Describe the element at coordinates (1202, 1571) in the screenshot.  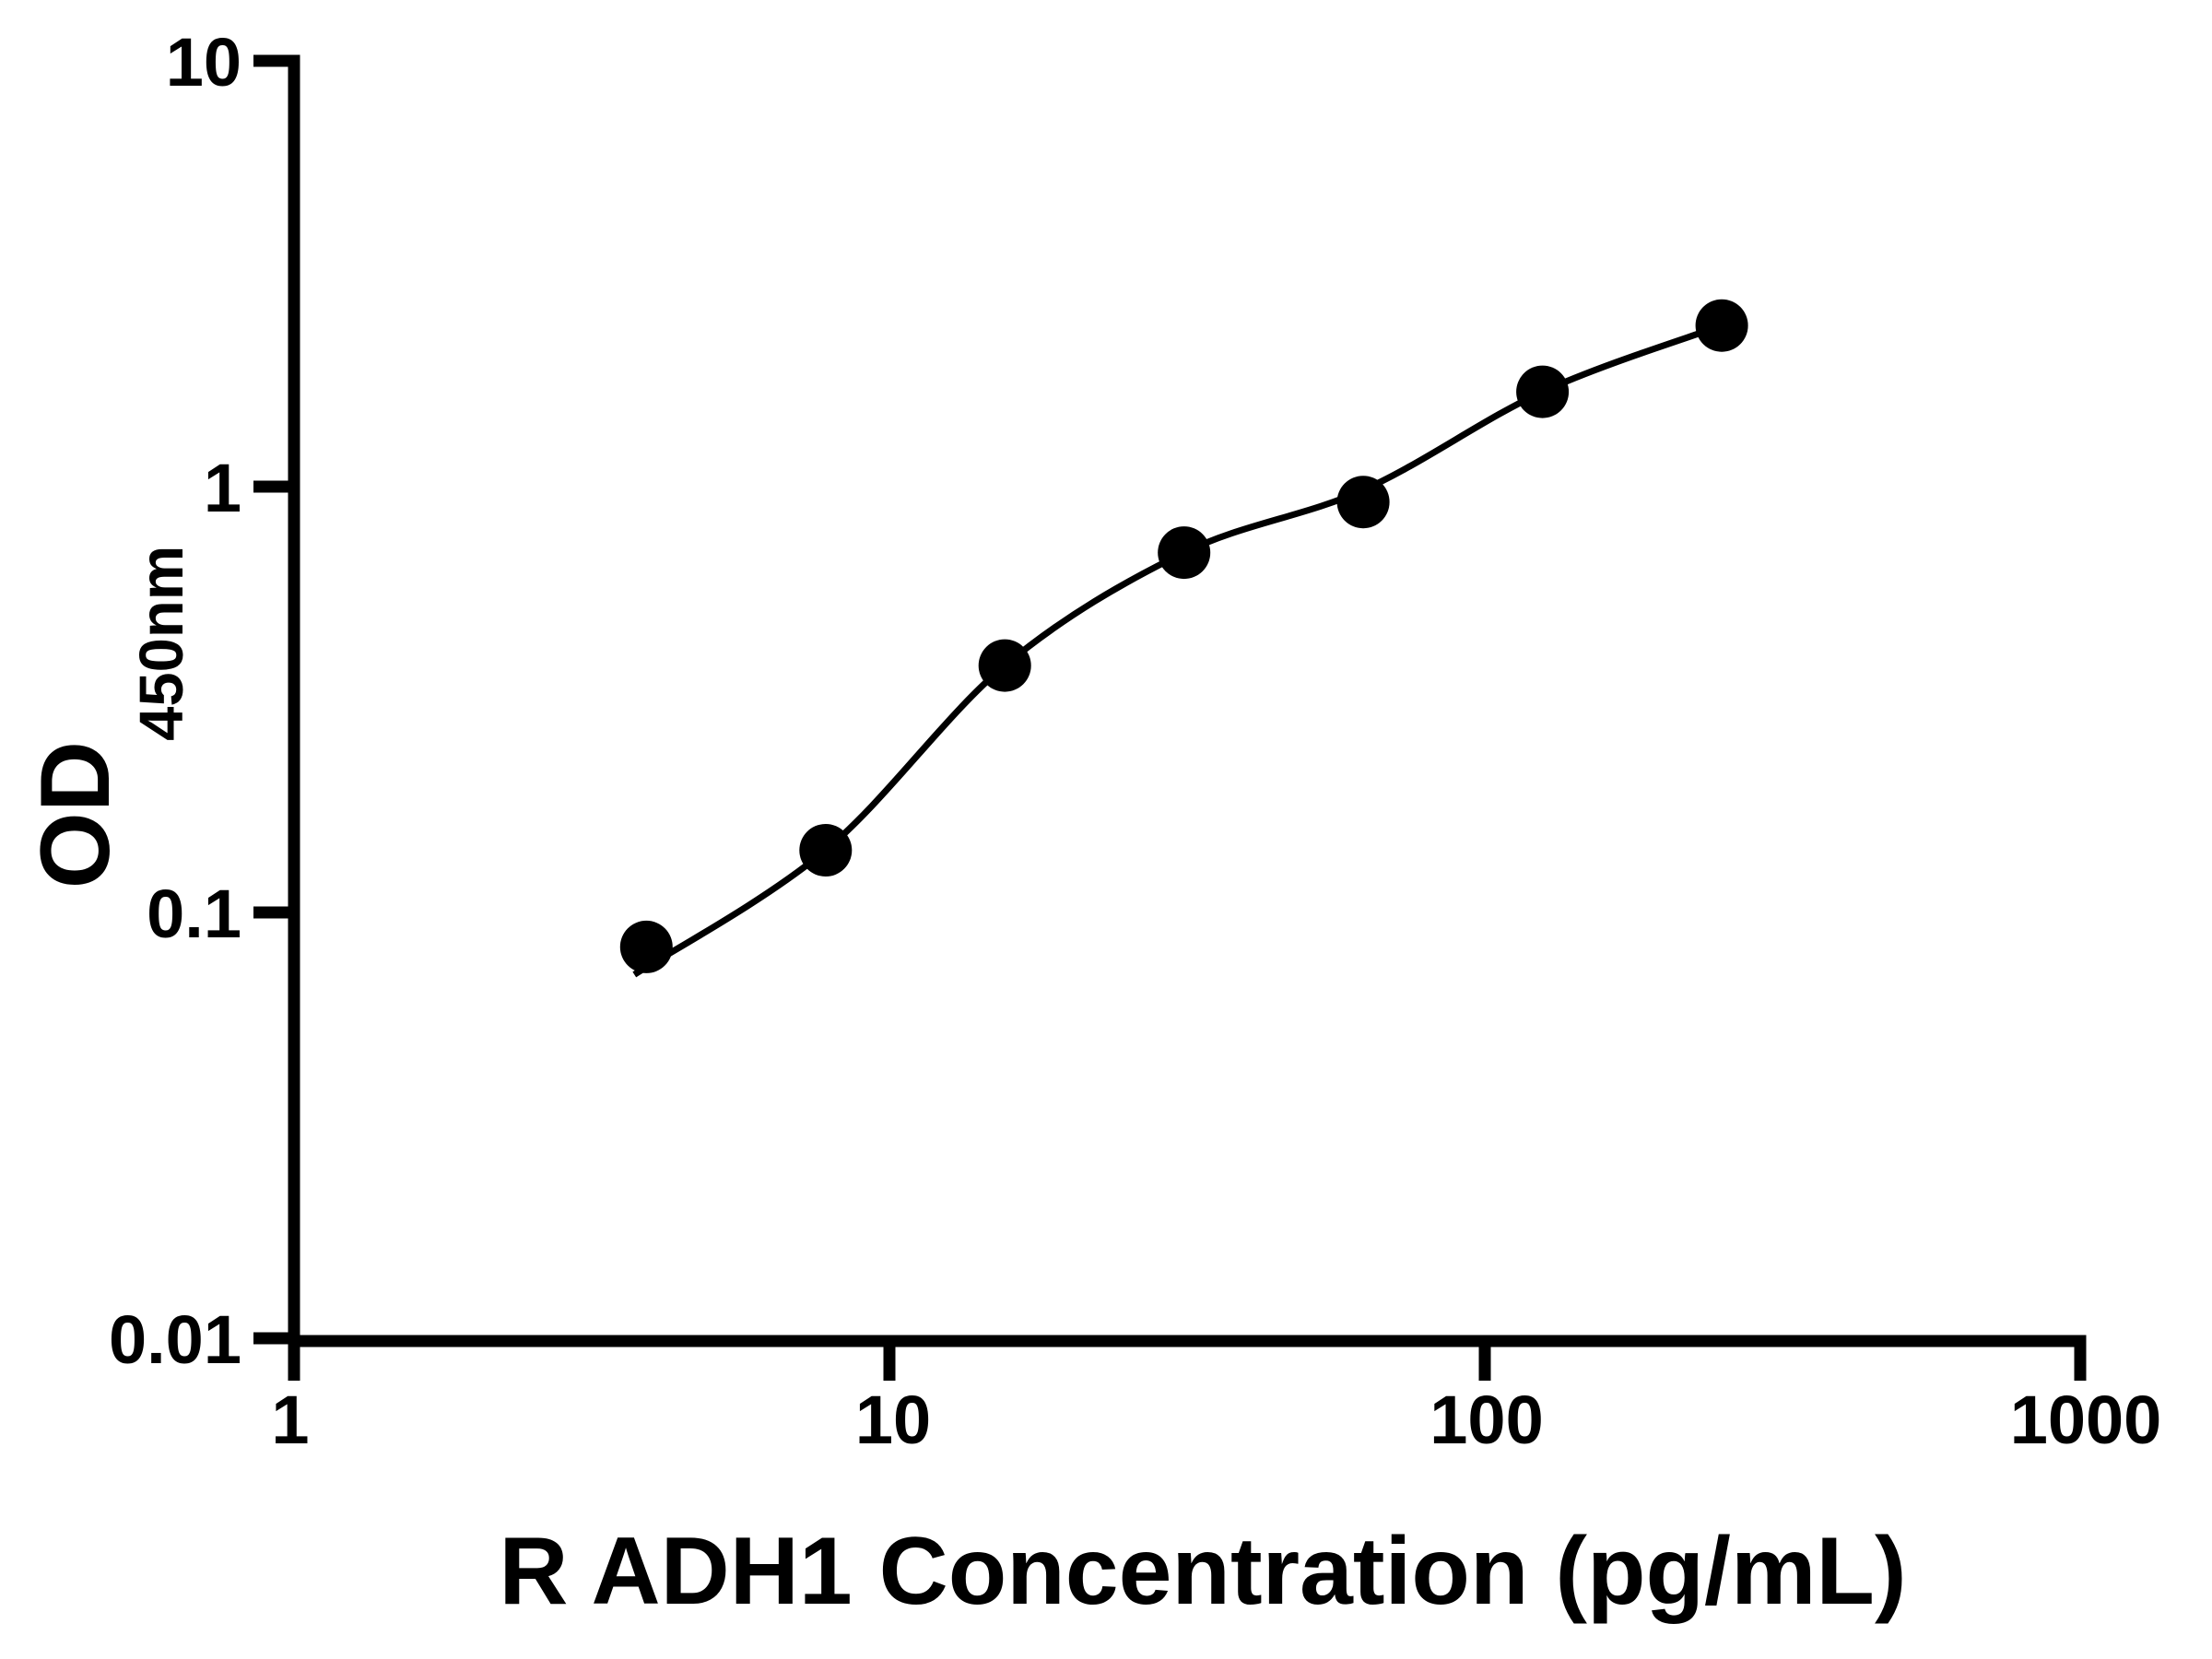
I see `x-axis-title: R ADH1 Concentration (pg/mL)` at that location.